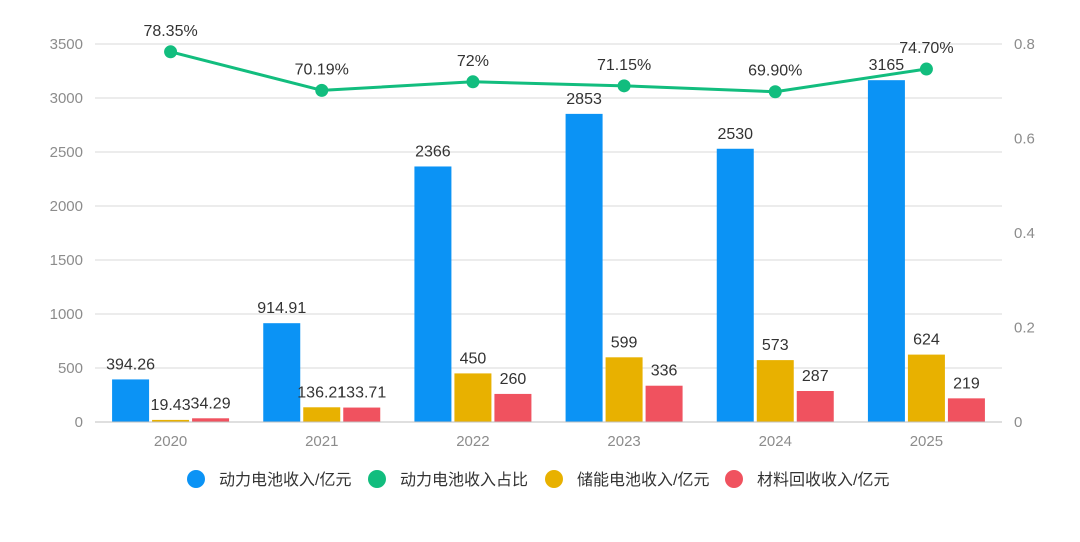 The height and width of the screenshot is (542, 1080). Describe the element at coordinates (361, 393) in the screenshot. I see `bar-data-label: 133.71` at that location.